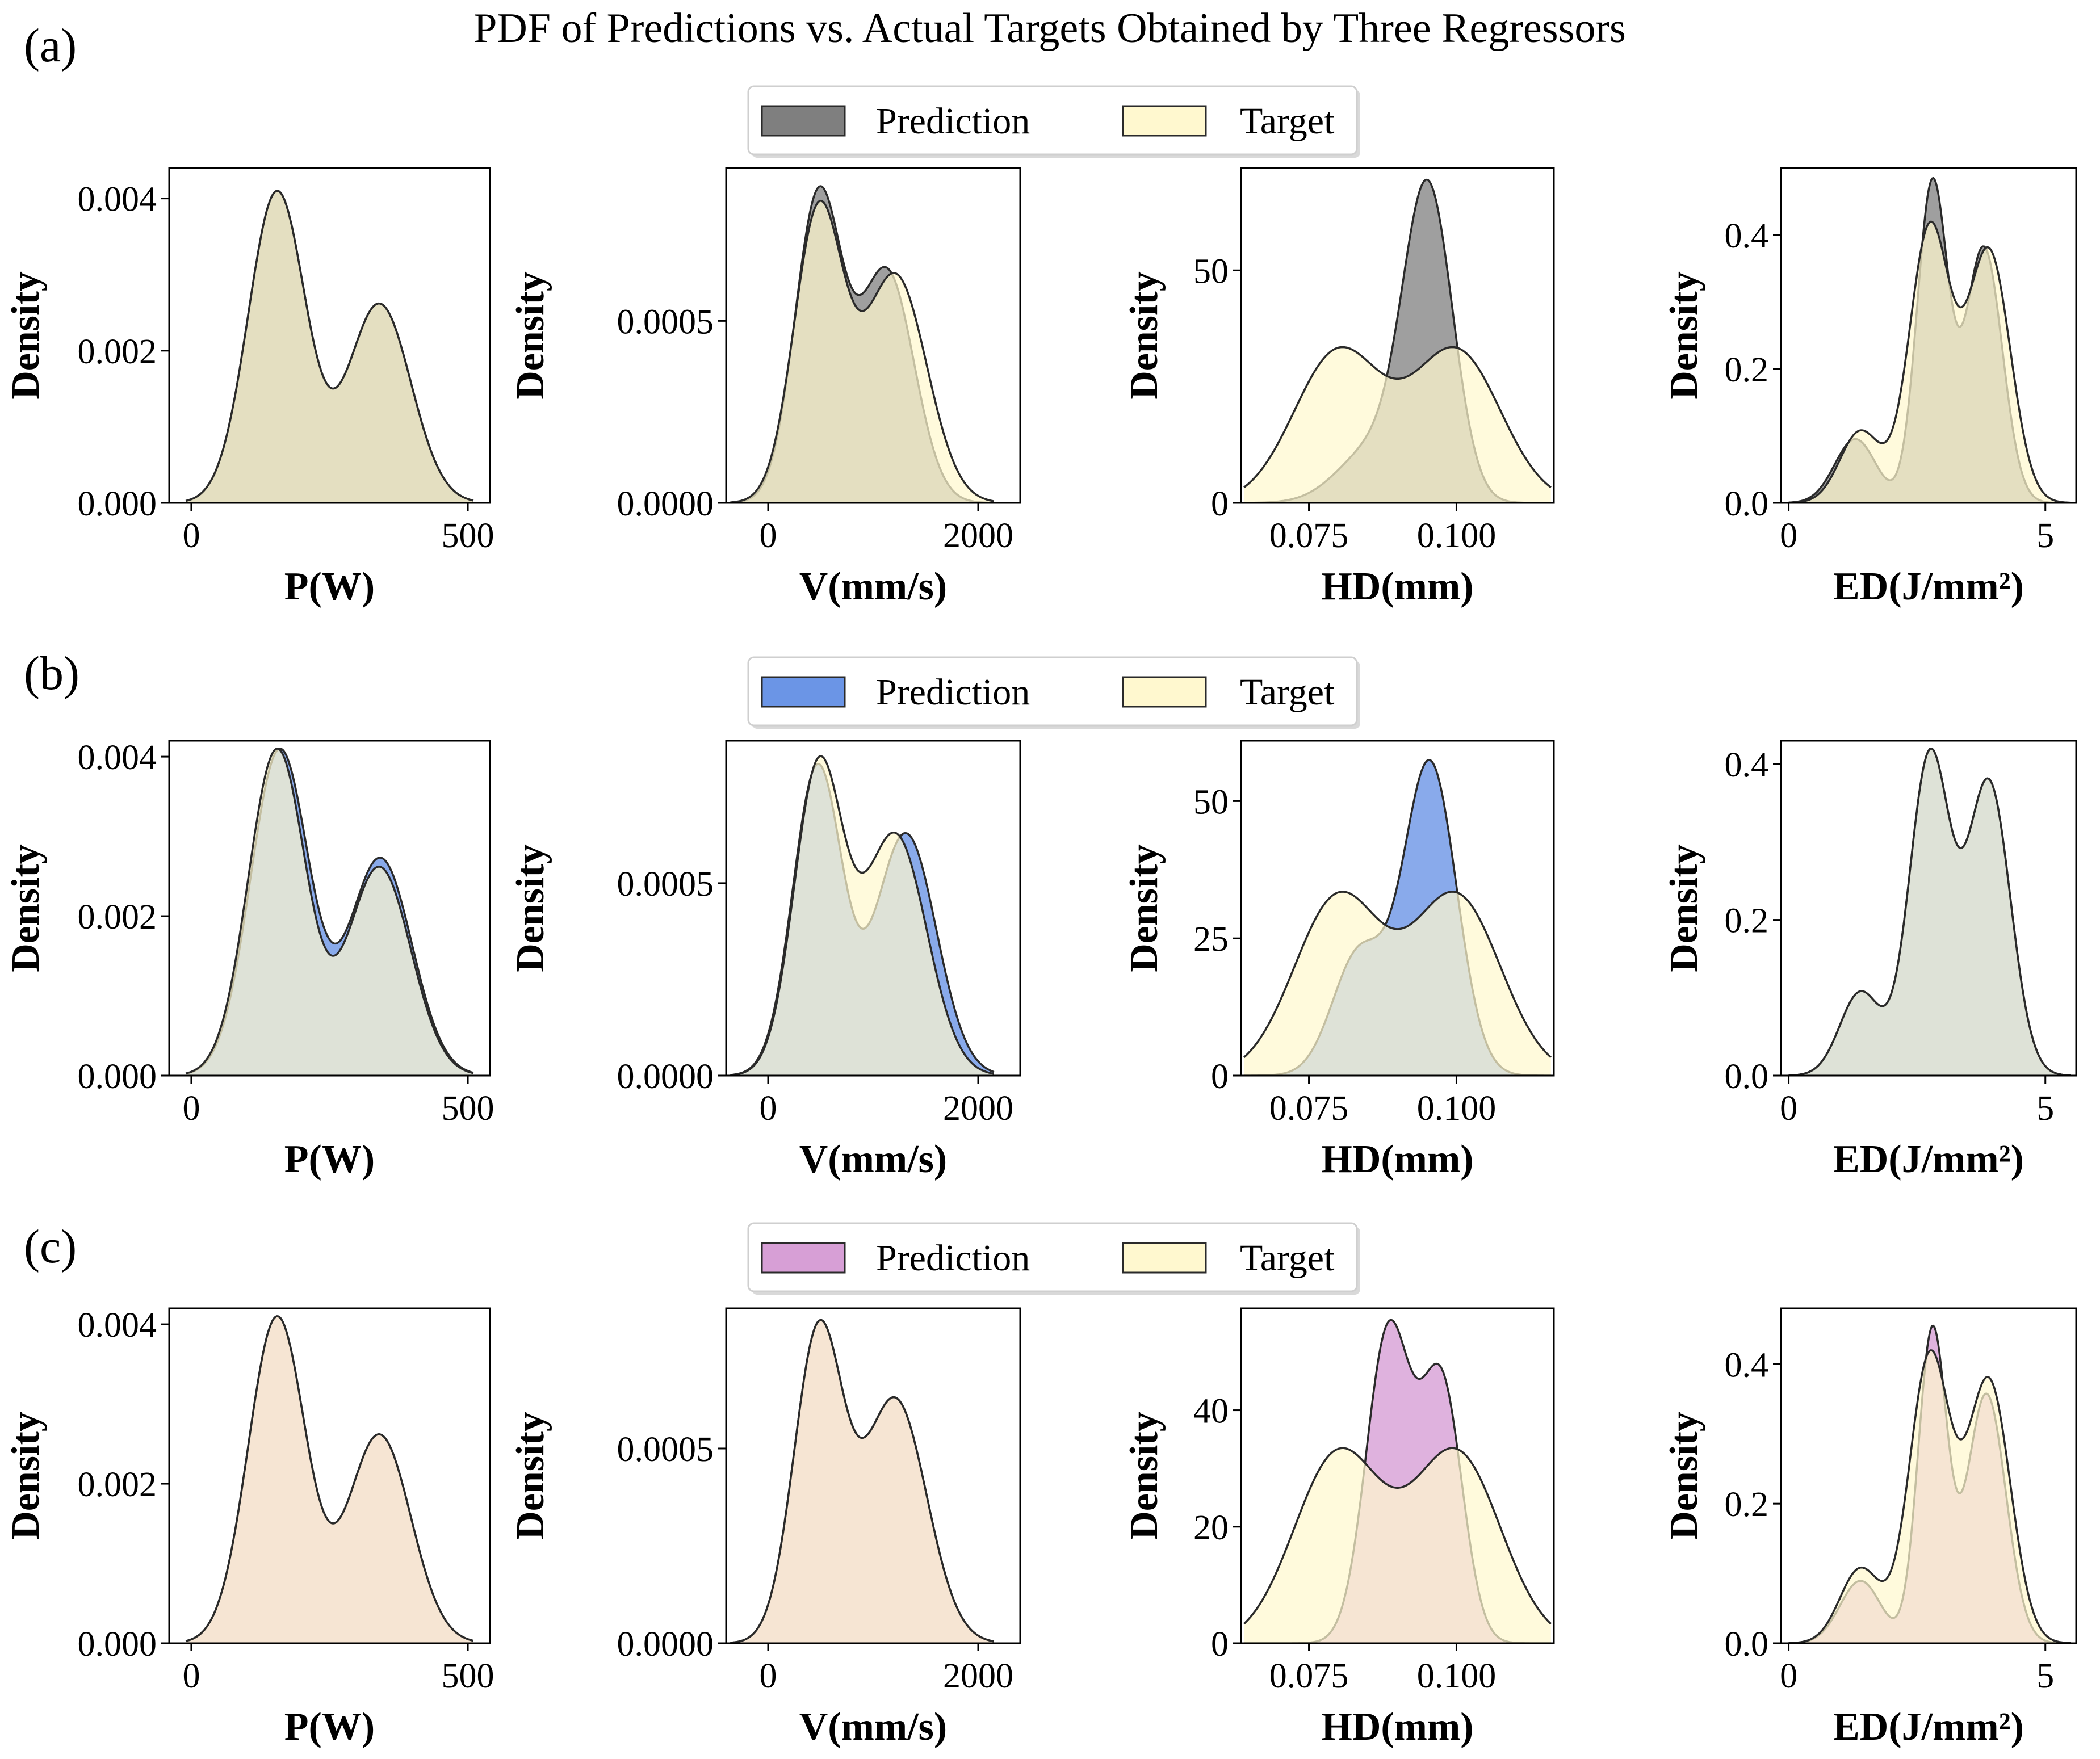  I want to click on x-tick-label: 2000, so click(978, 1108).